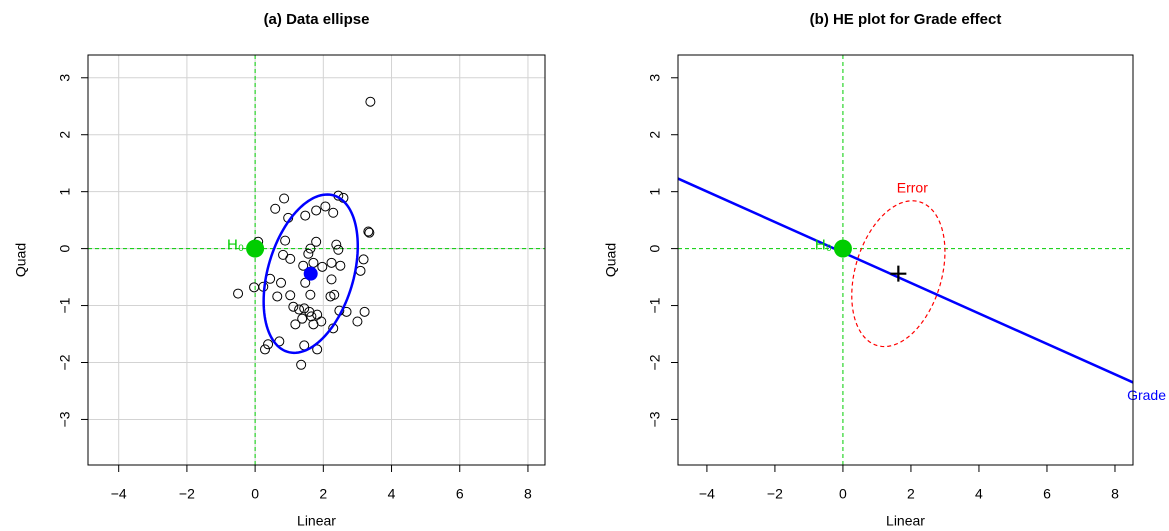 The height and width of the screenshot is (531, 1169). Describe the element at coordinates (912, 187) in the screenshot. I see `ellipse-label: Error` at that location.